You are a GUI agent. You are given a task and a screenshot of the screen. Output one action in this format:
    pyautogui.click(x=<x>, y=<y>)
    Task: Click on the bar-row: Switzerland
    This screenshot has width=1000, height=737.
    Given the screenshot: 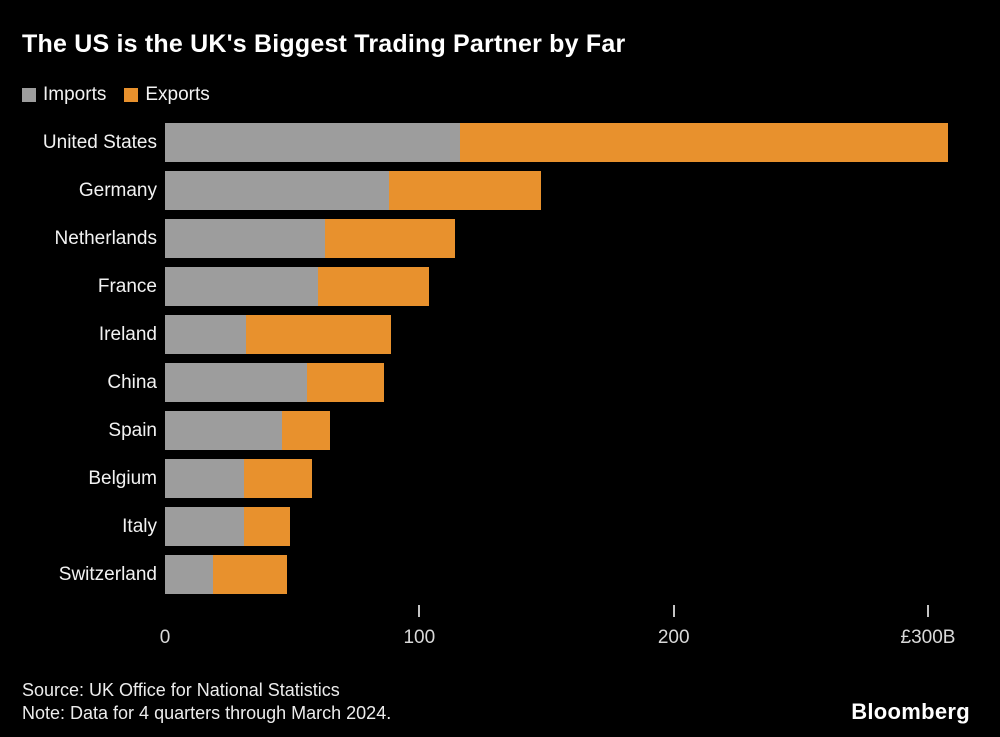 What is the action you would take?
    pyautogui.click(x=496, y=574)
    